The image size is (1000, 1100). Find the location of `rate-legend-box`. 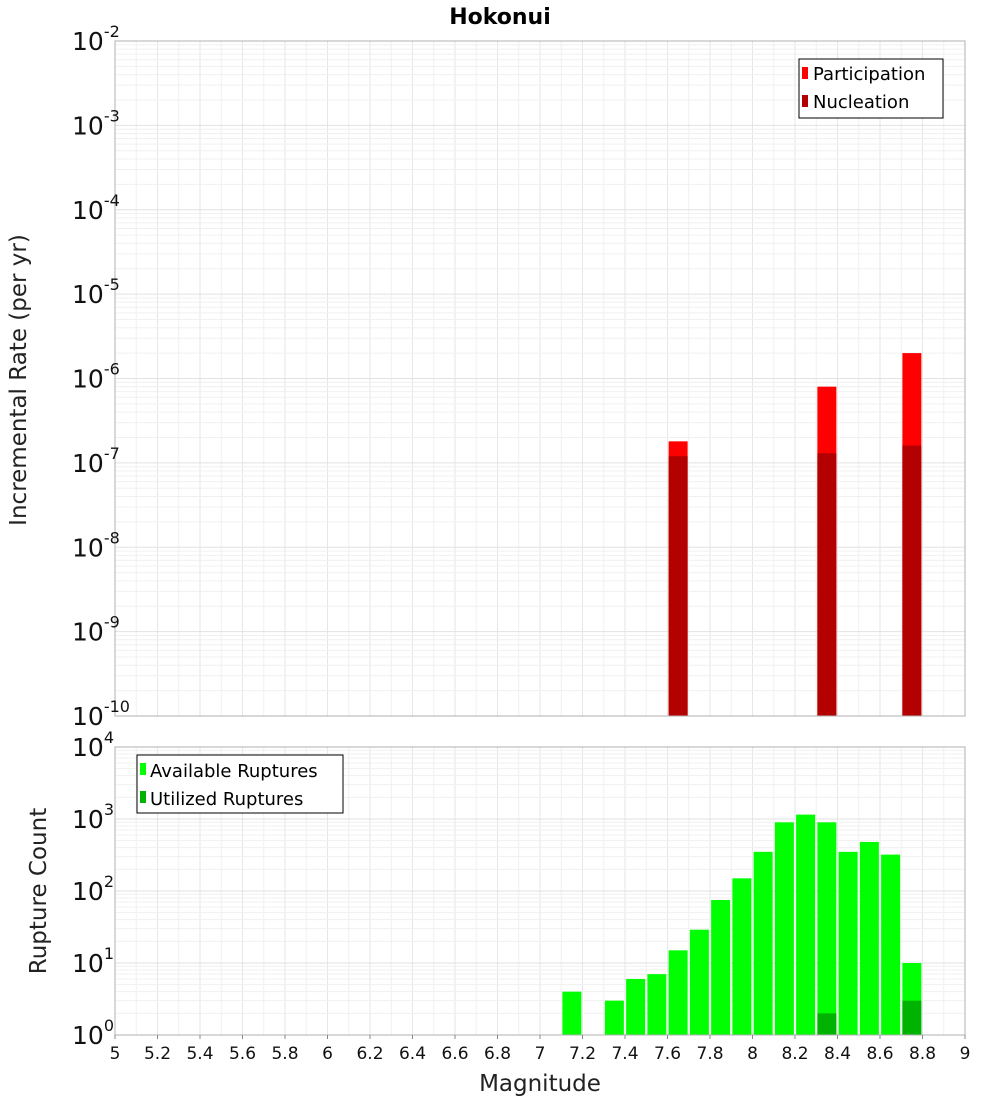

rate-legend-box is located at coordinates (871, 88).